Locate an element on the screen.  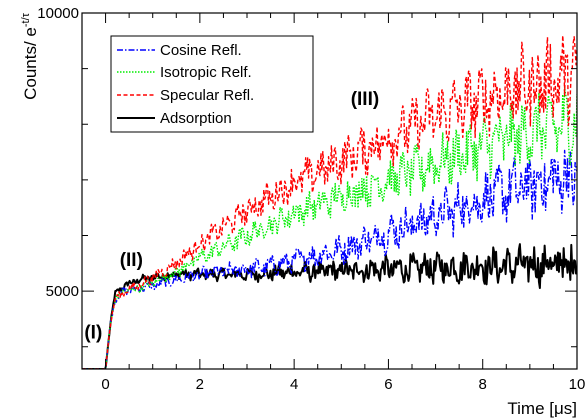
x-tick-label: 10 is located at coordinates (577, 384).